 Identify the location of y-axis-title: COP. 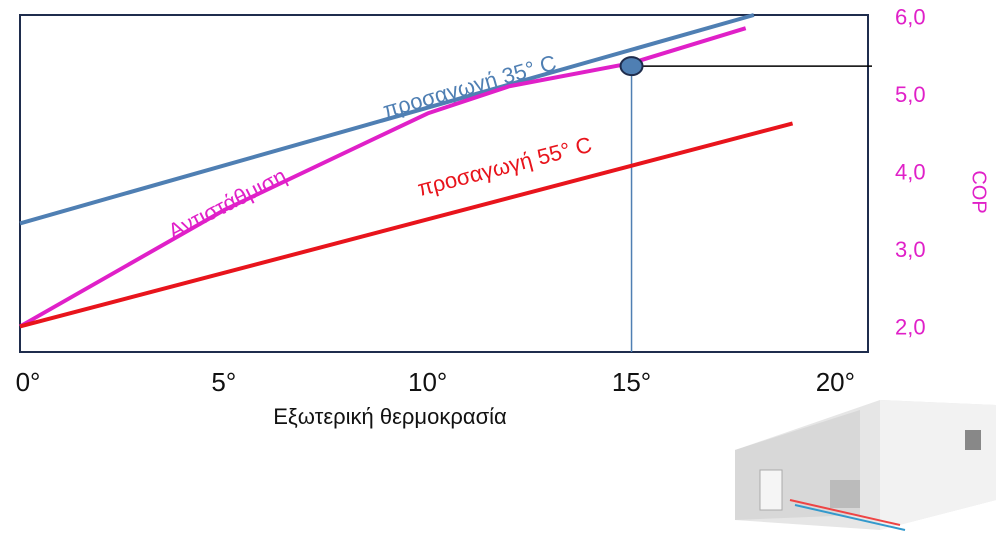
(979, 191).